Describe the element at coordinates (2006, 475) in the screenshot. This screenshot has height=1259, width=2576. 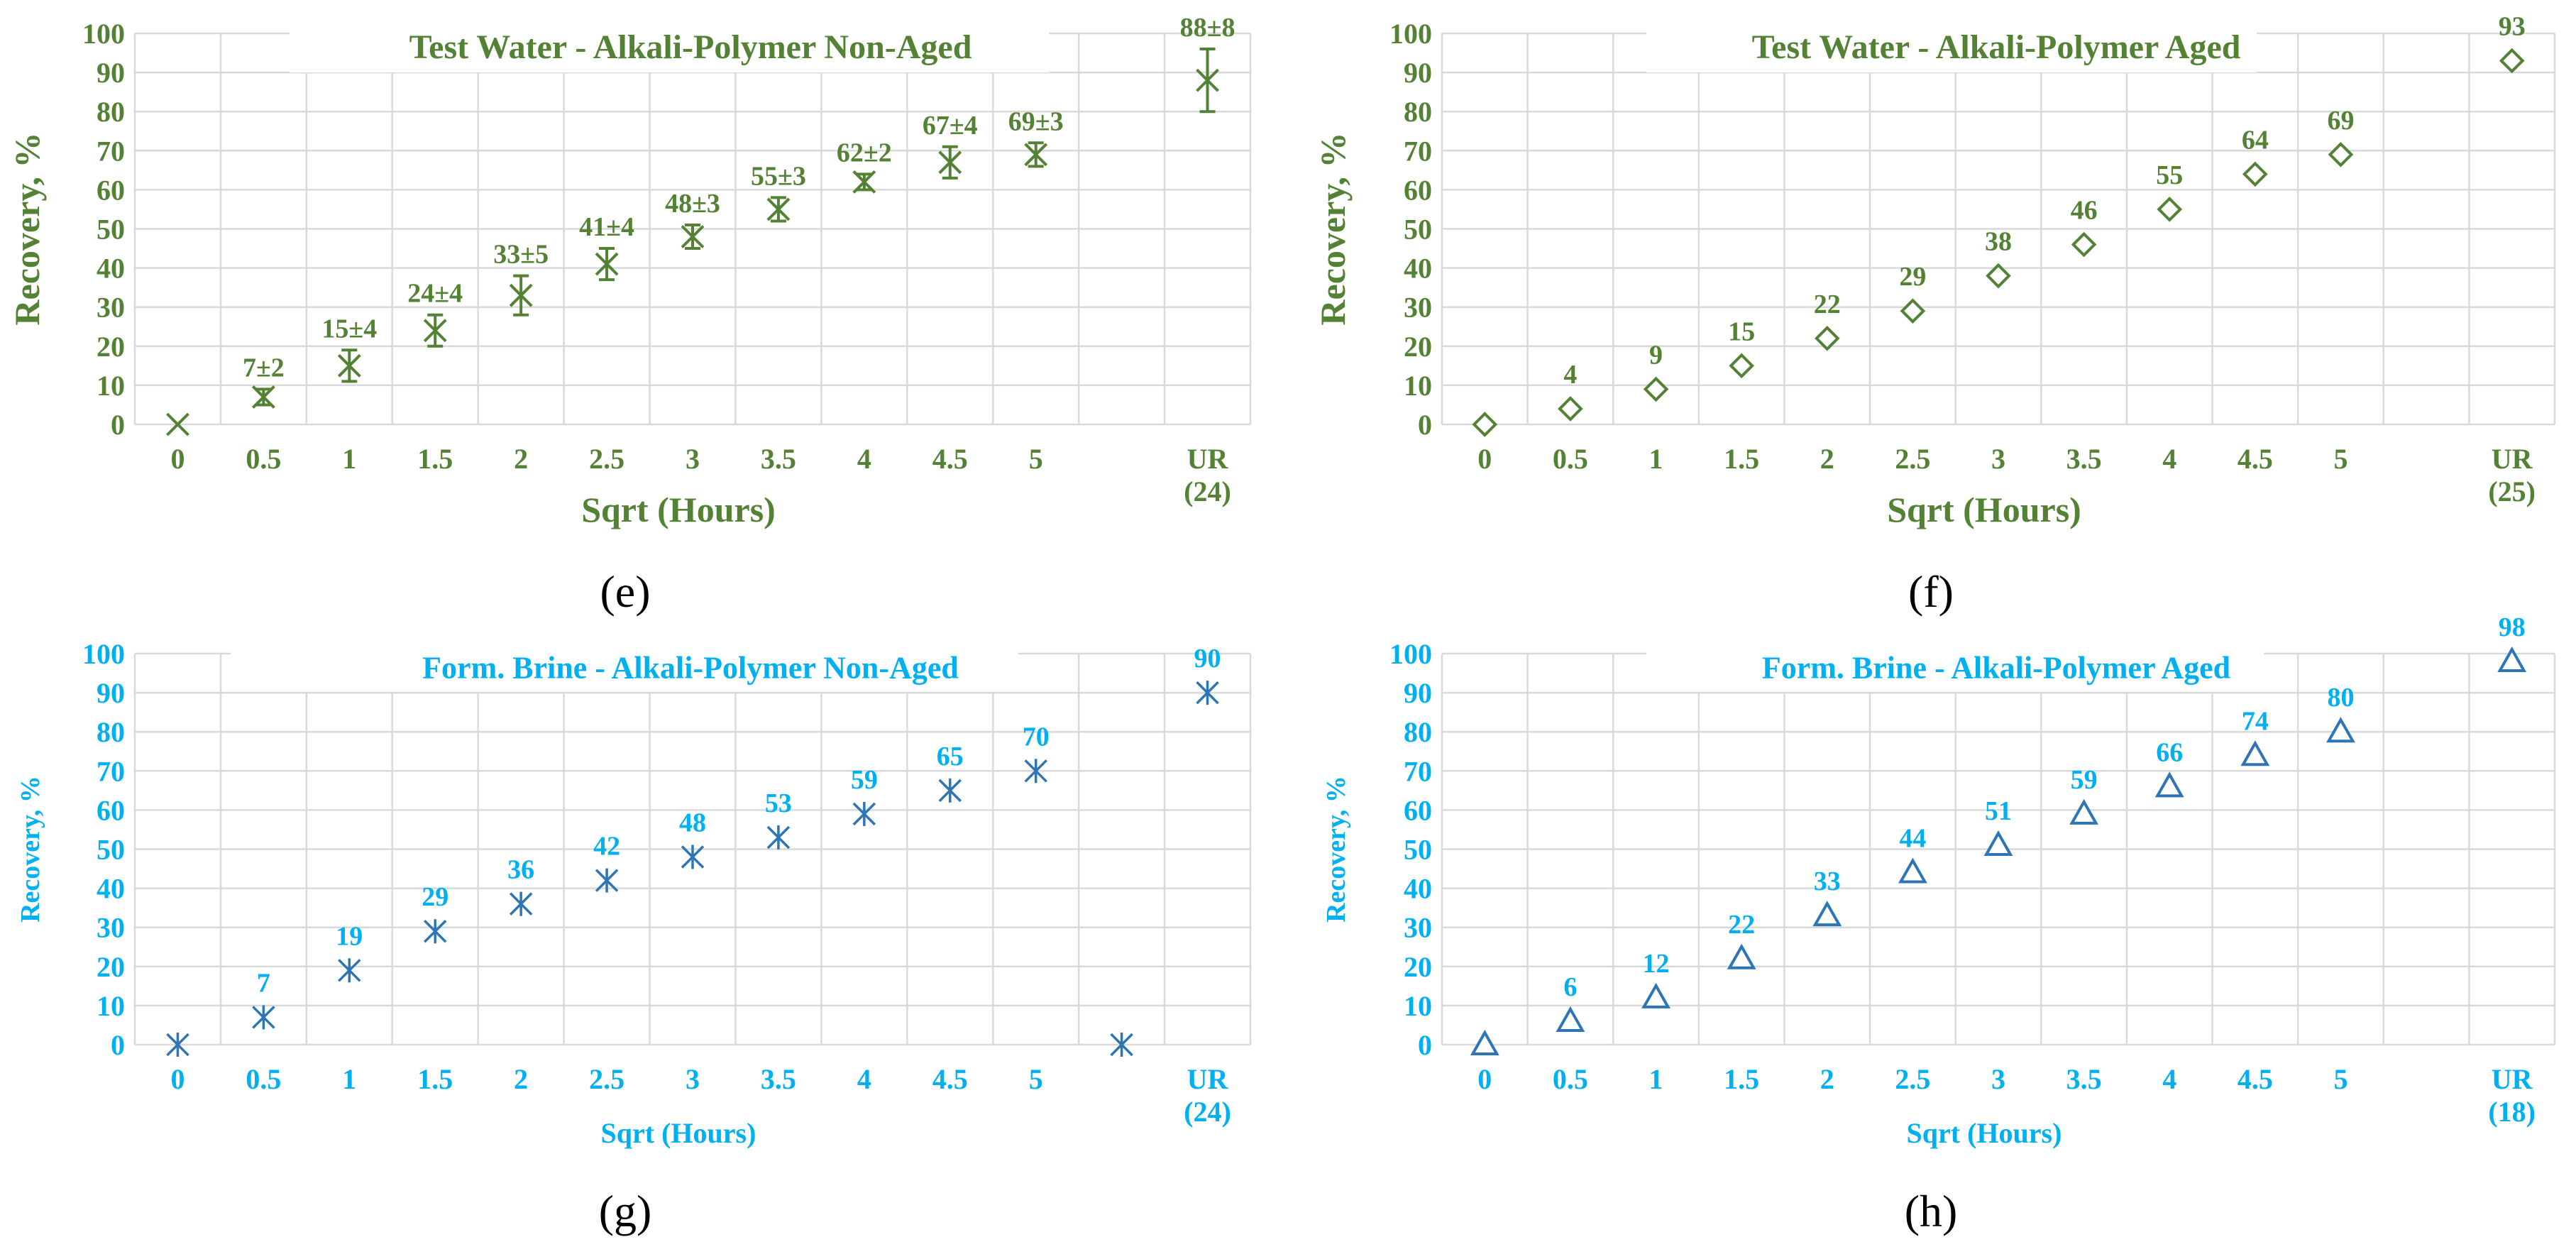
I see `x-tick-labels: 0 0.5 1 1.5 2 2.5 3 3.5 4 4.5 5 UR (25)` at that location.